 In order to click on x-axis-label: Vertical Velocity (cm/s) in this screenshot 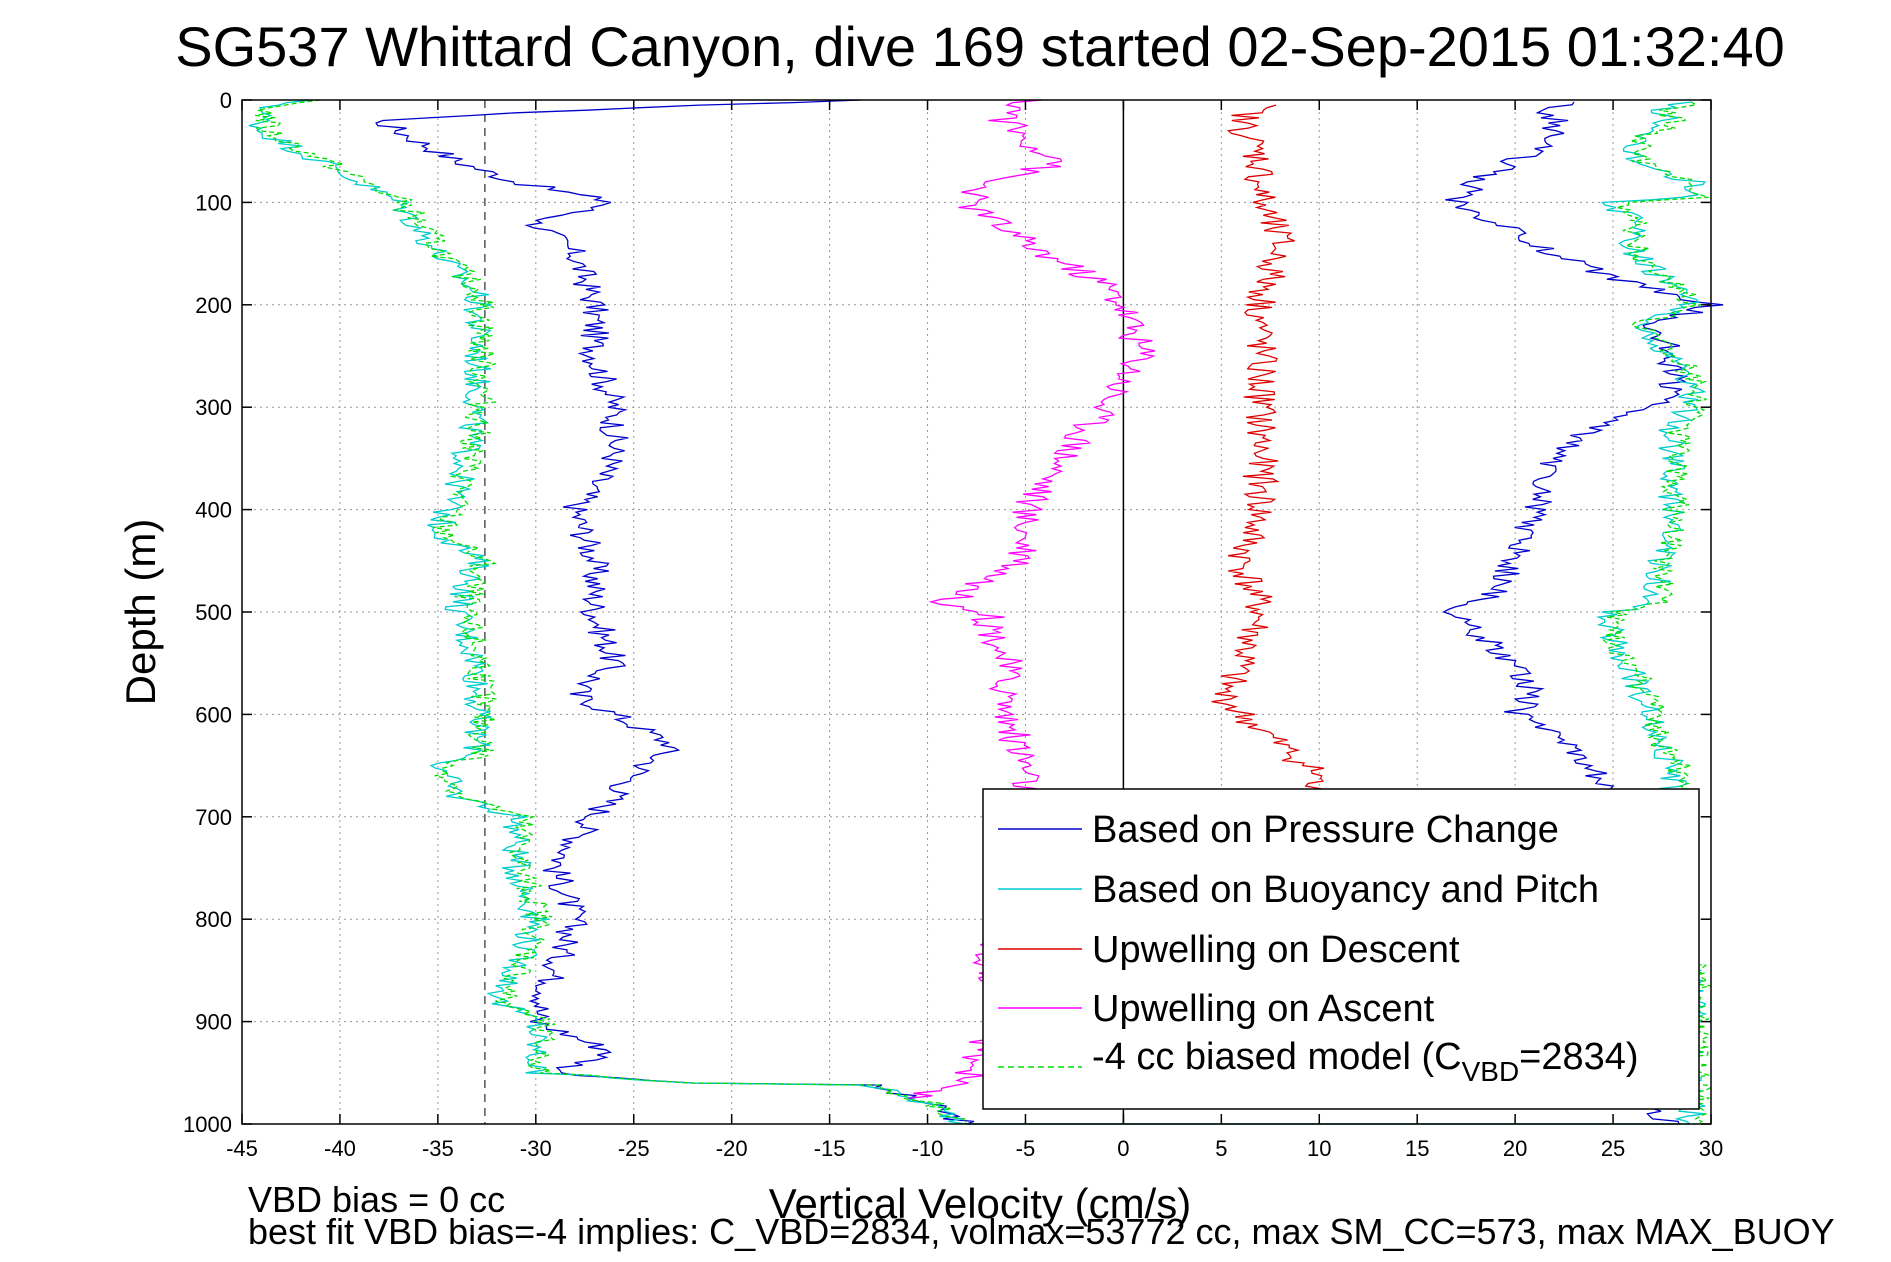, I will do `click(980, 1203)`.